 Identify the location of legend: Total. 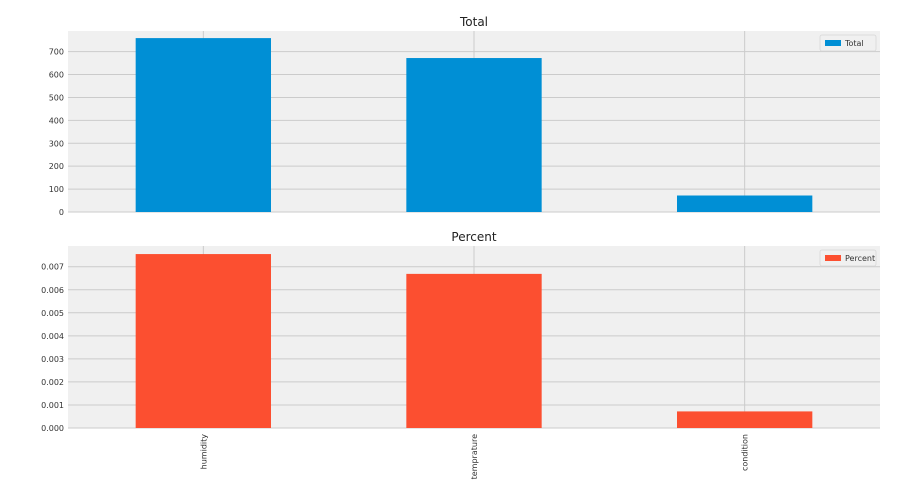
(848, 43).